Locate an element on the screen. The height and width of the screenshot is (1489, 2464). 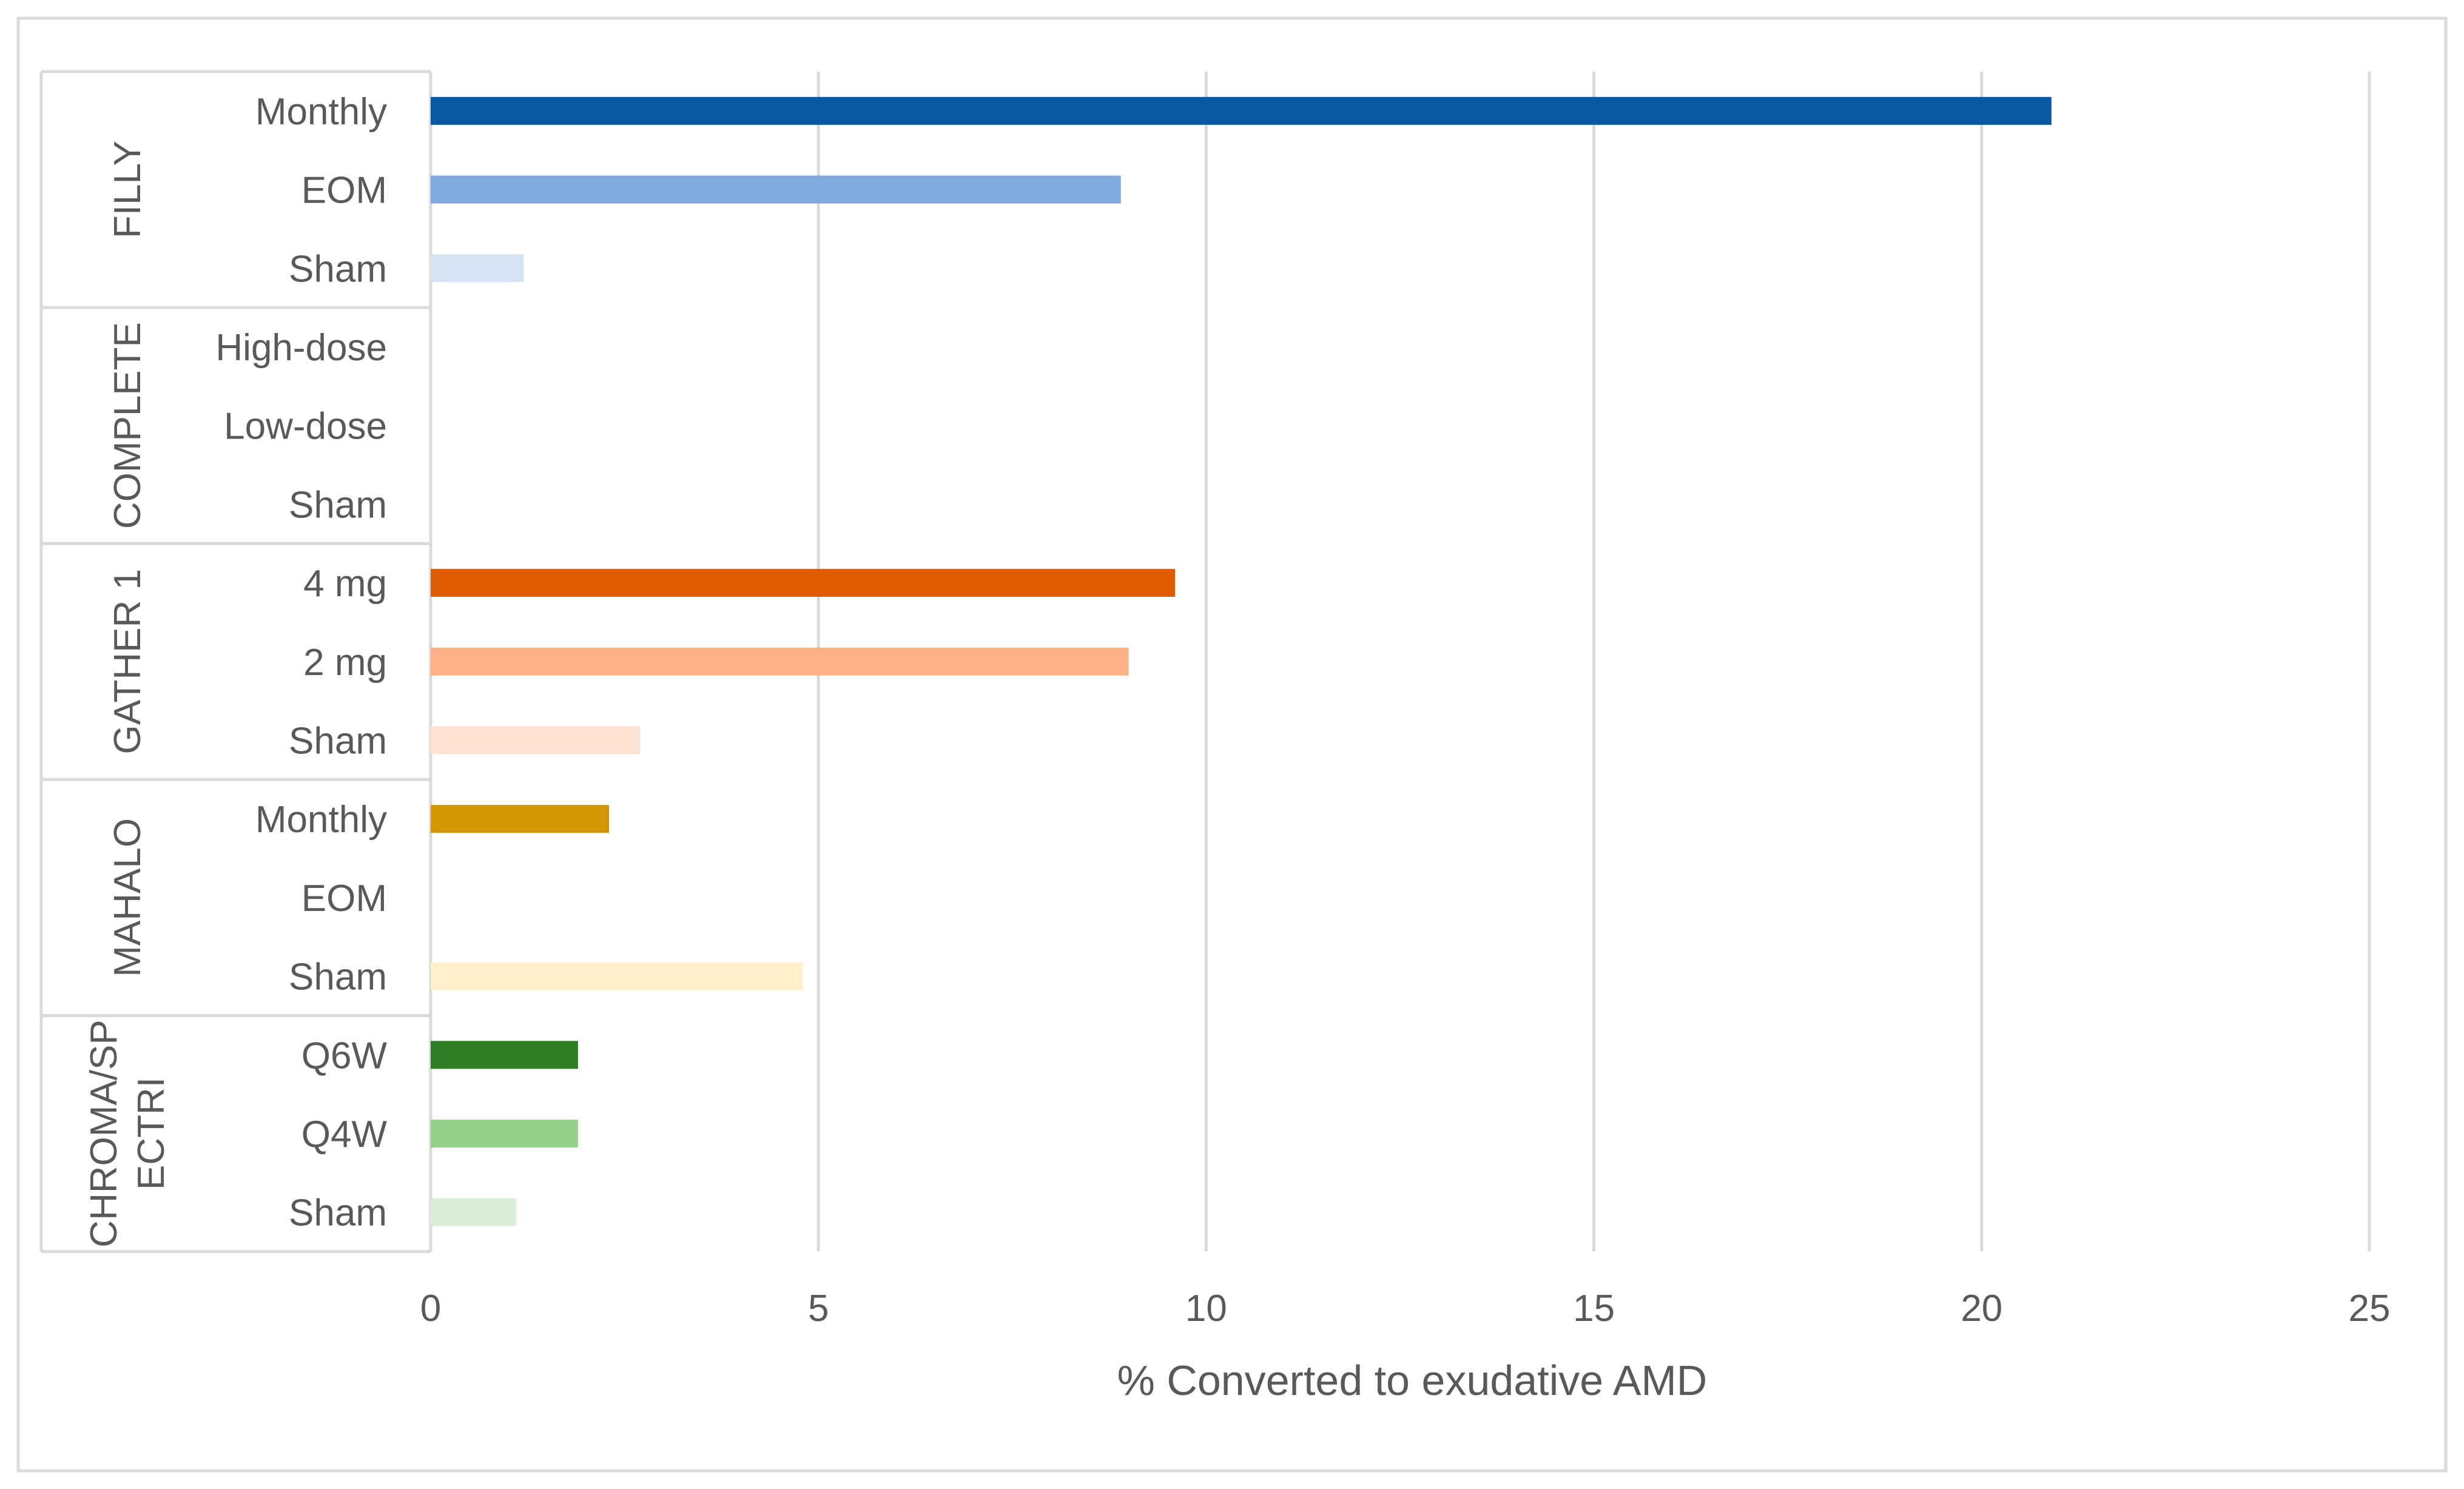
group-label: FILLY is located at coordinates (128, 189).